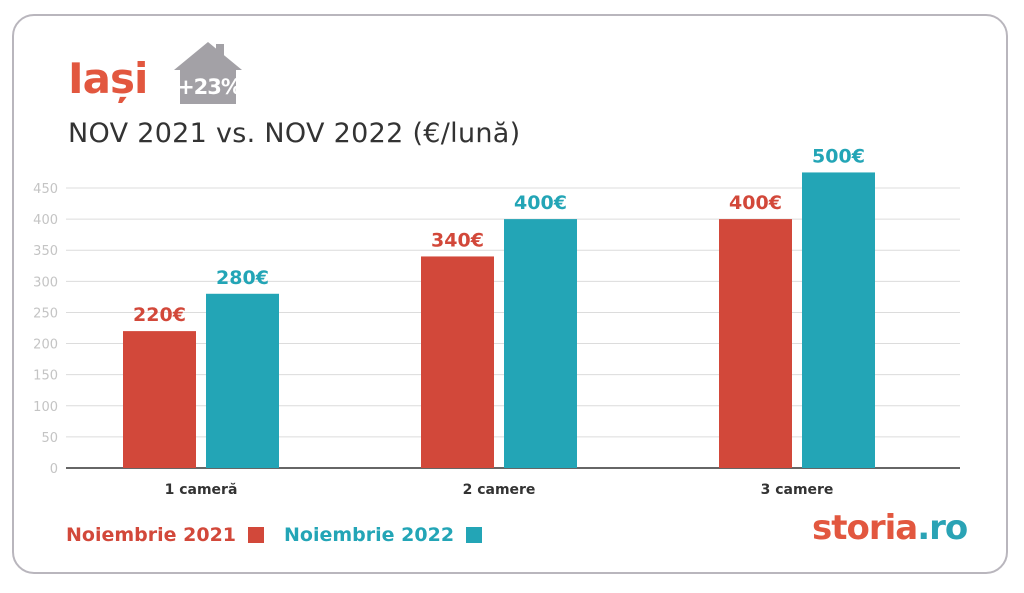 This screenshot has height=593, width=1024. I want to click on brand-name: storia, so click(865, 528).